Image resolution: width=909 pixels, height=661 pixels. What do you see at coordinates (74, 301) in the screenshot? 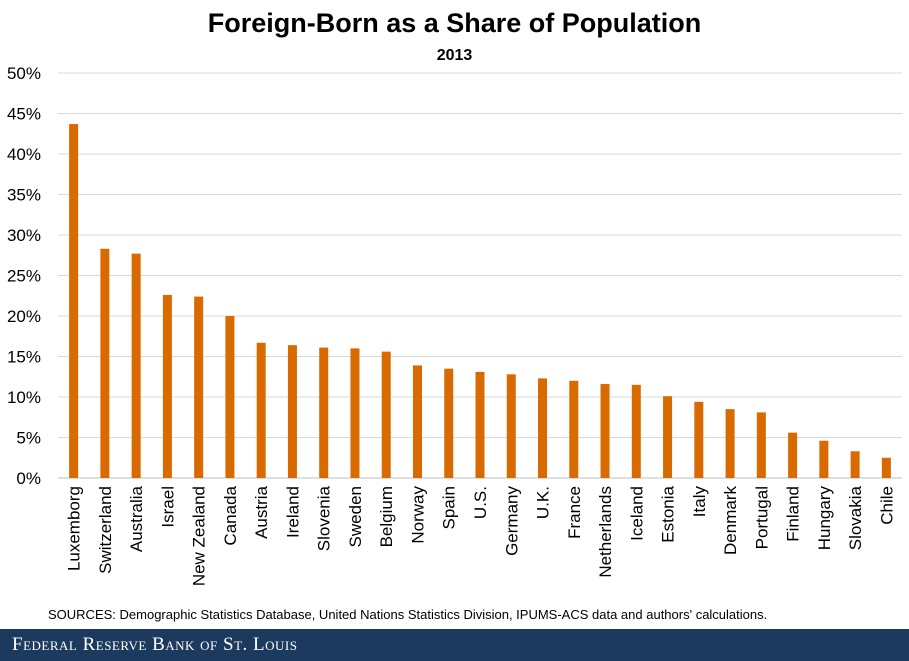
I see `bar-luxemborg` at bounding box center [74, 301].